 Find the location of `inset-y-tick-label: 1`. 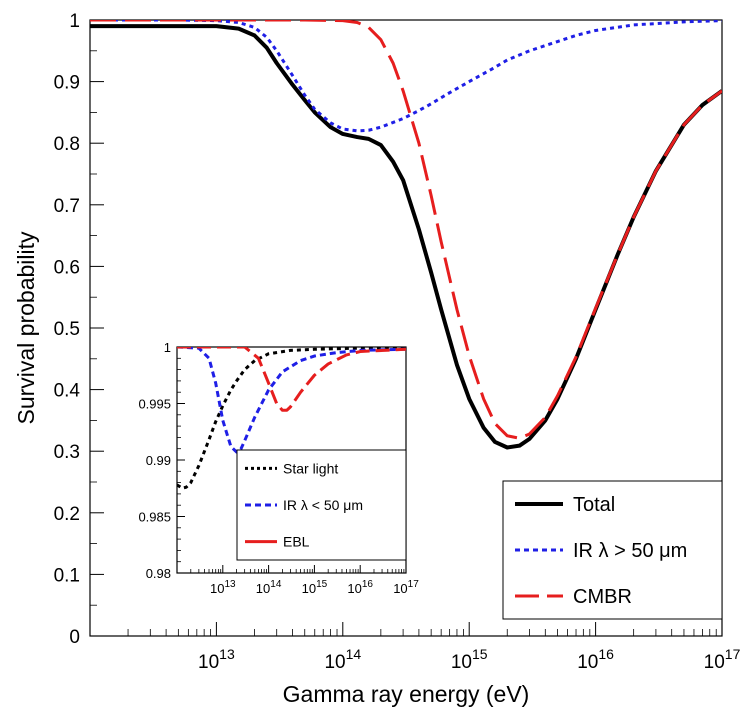

inset-y-tick-label: 1 is located at coordinates (167, 347).